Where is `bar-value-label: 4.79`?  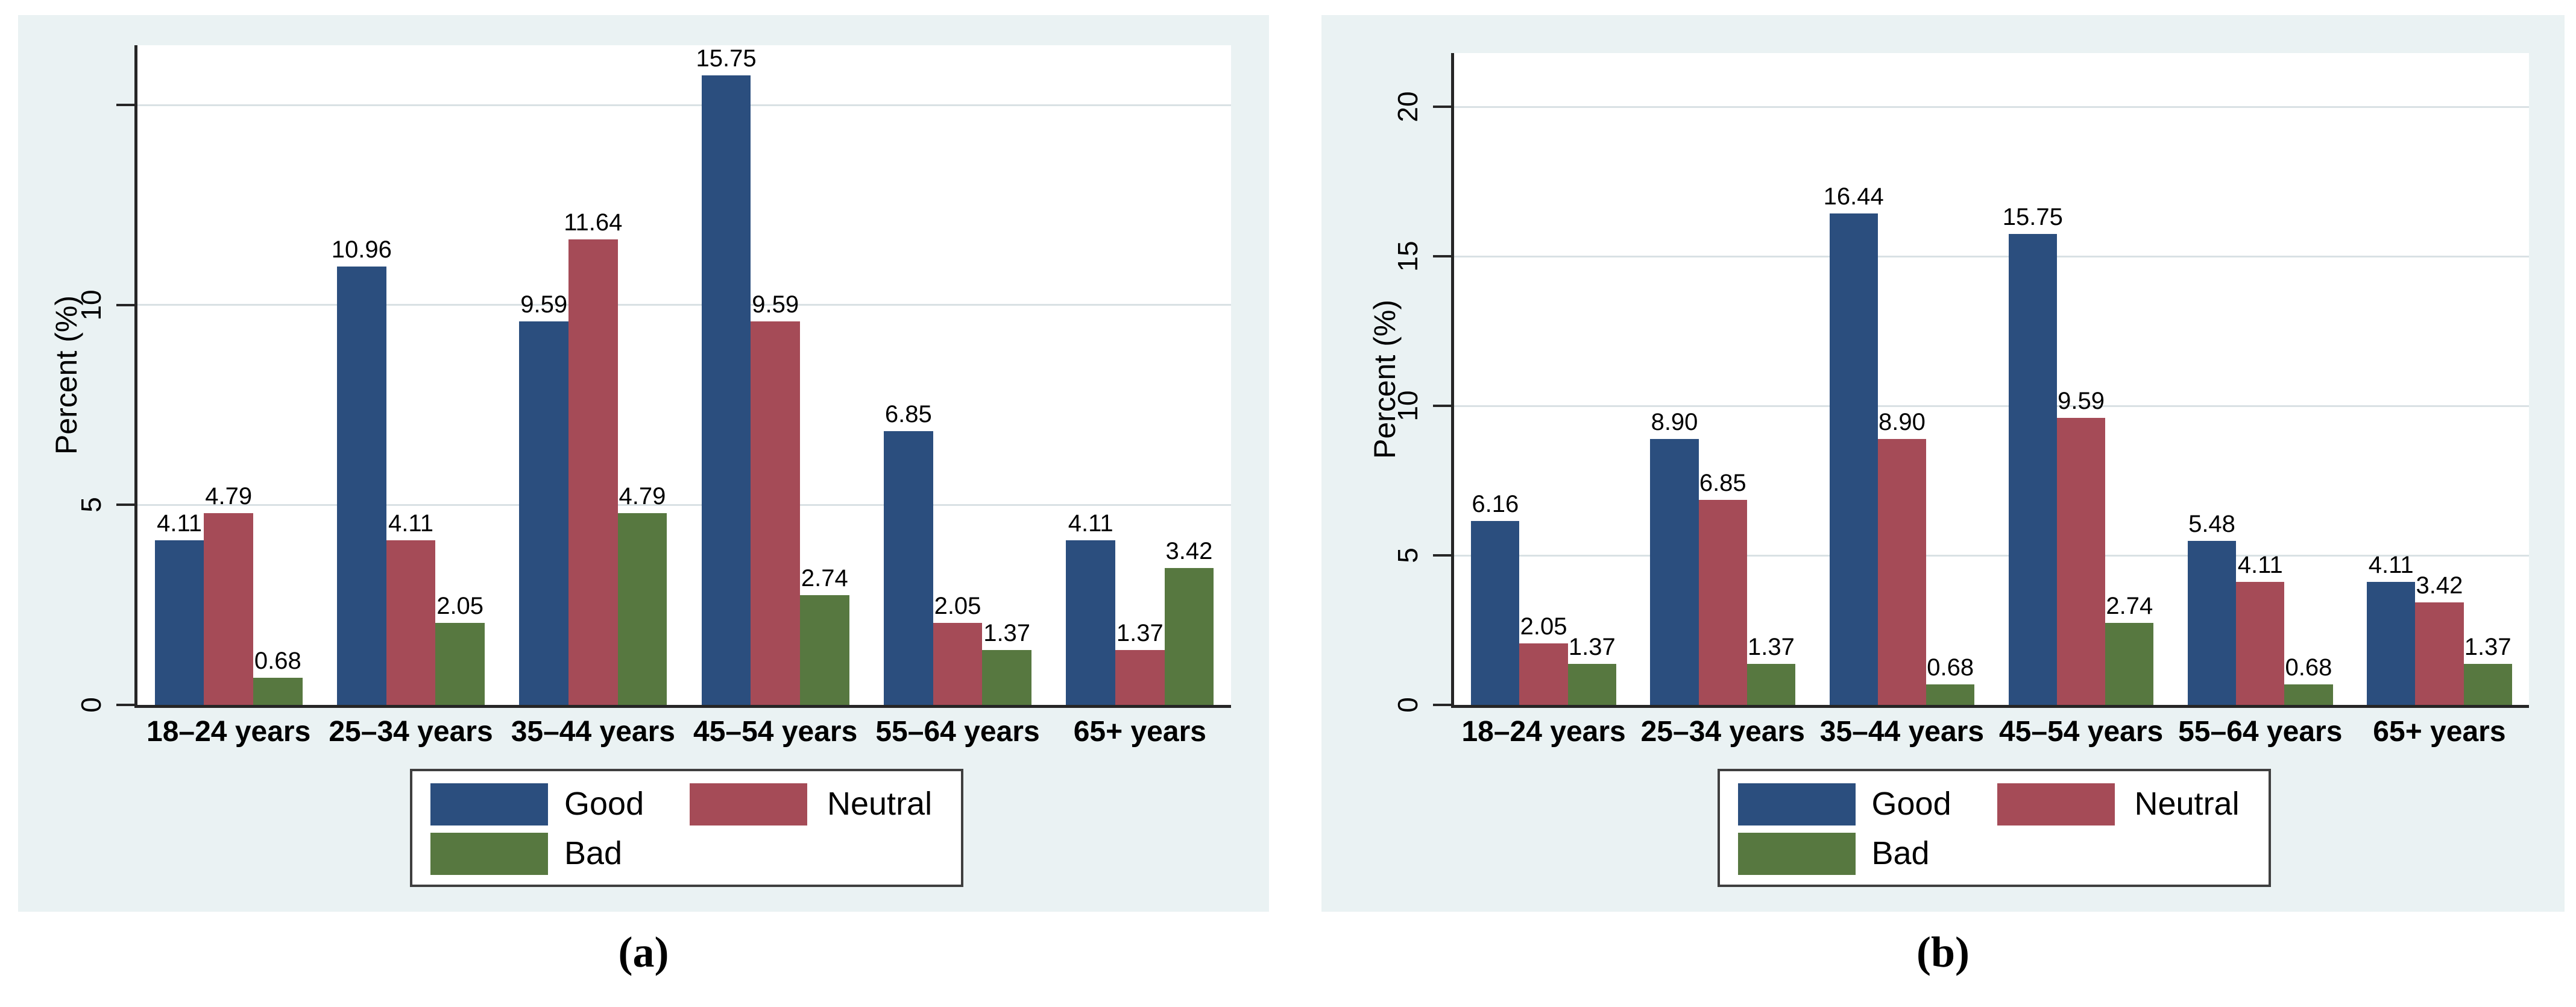 bar-value-label: 4.79 is located at coordinates (229, 496).